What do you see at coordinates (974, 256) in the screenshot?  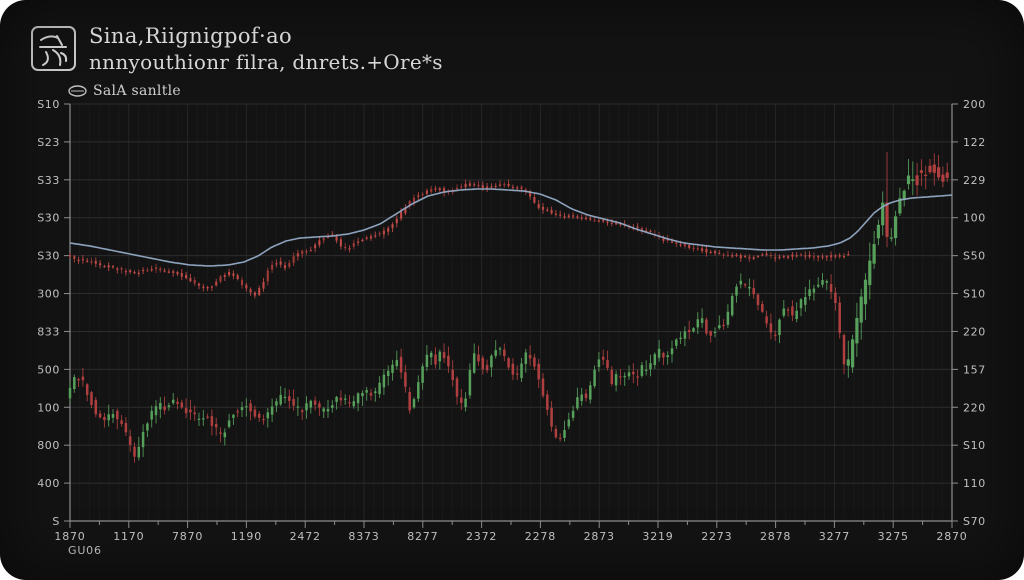 I see `y-axis-right-label: S50` at bounding box center [974, 256].